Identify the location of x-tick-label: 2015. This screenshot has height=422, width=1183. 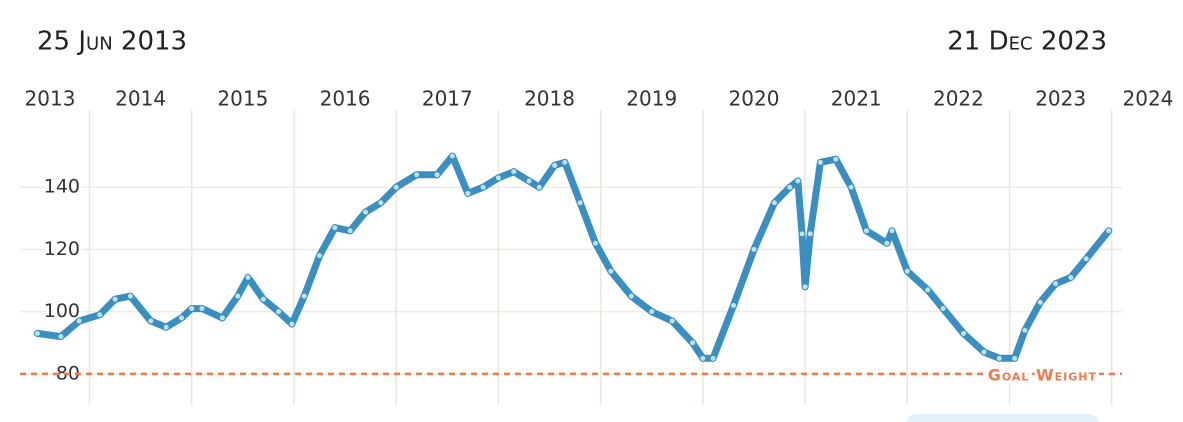
(242, 99).